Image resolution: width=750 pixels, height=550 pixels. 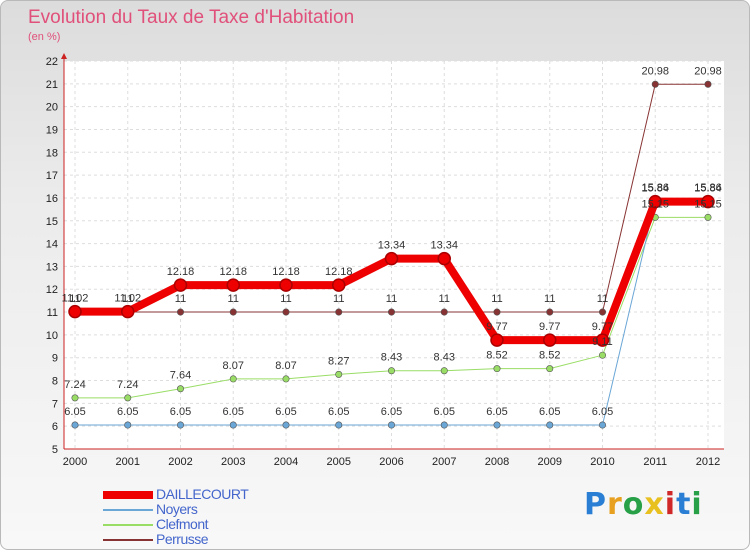 What do you see at coordinates (180, 462) in the screenshot?
I see `x-tick-label: 2002` at bounding box center [180, 462].